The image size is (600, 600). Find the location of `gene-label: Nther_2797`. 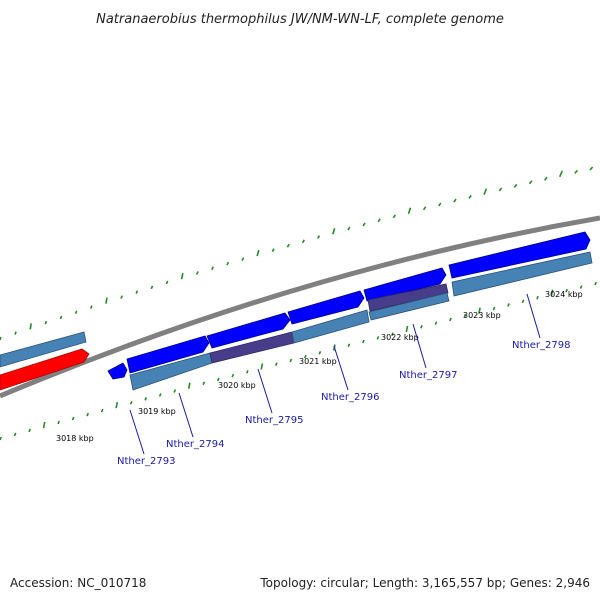

gene-label: Nther_2797 is located at coordinates (428, 375).